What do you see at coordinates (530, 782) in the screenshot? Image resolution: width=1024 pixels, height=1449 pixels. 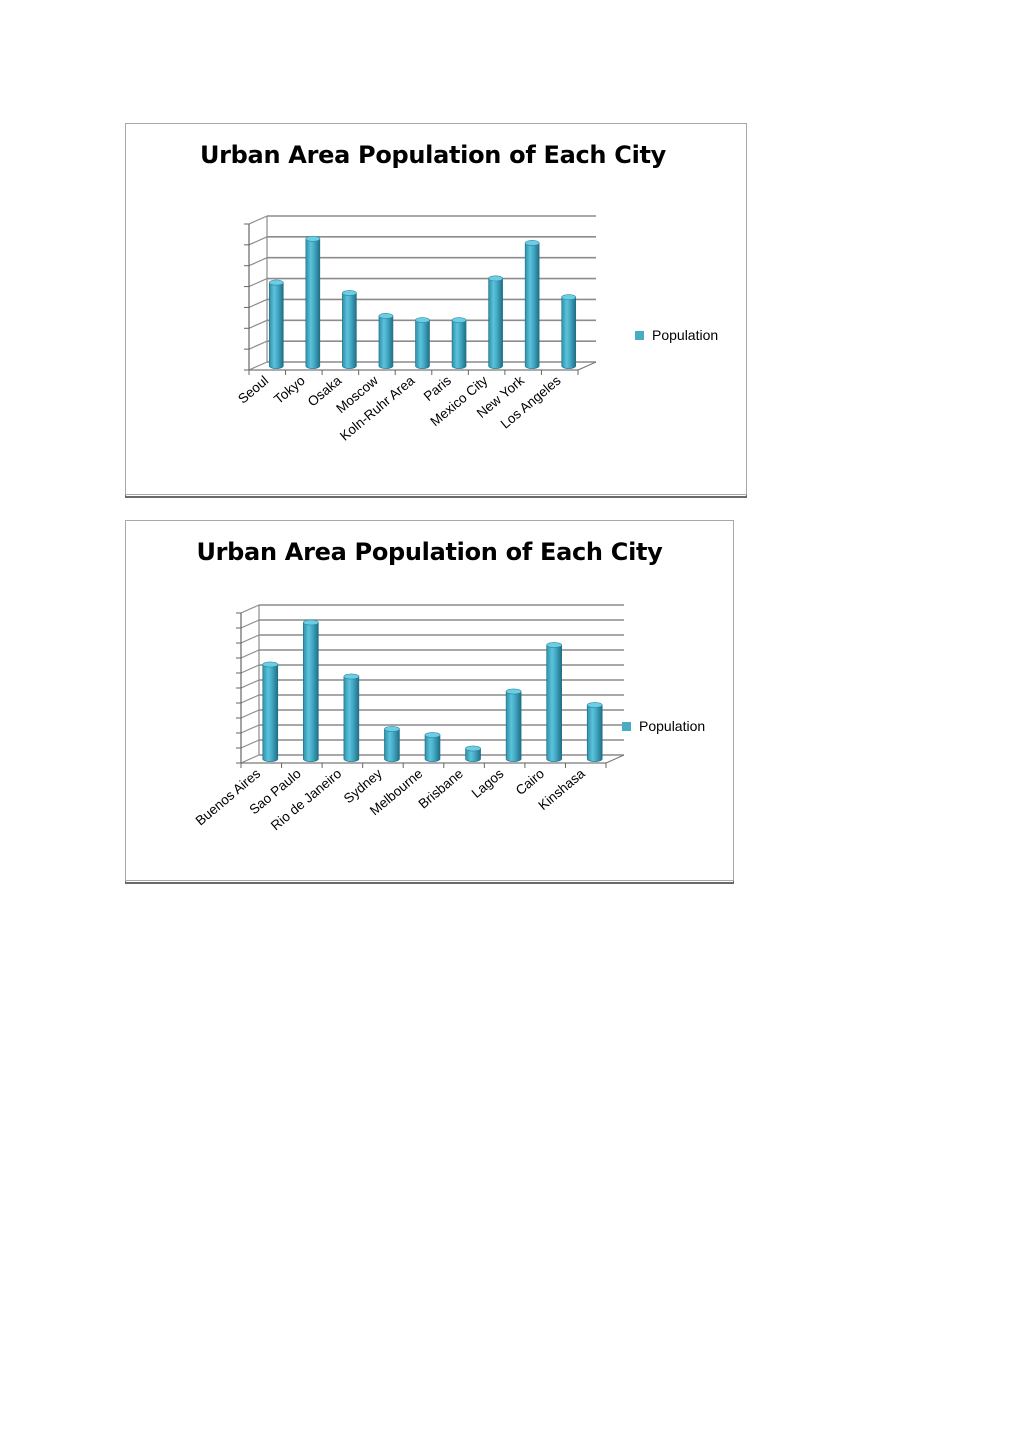 I see `x-tick-label: Cairo` at bounding box center [530, 782].